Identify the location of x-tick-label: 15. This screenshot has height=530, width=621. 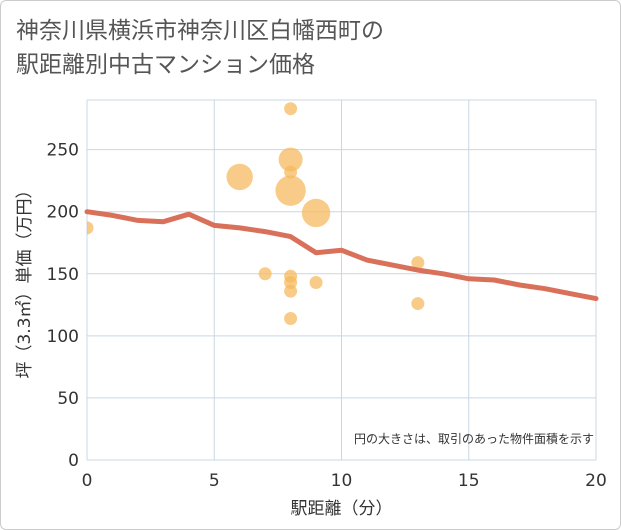
(469, 481).